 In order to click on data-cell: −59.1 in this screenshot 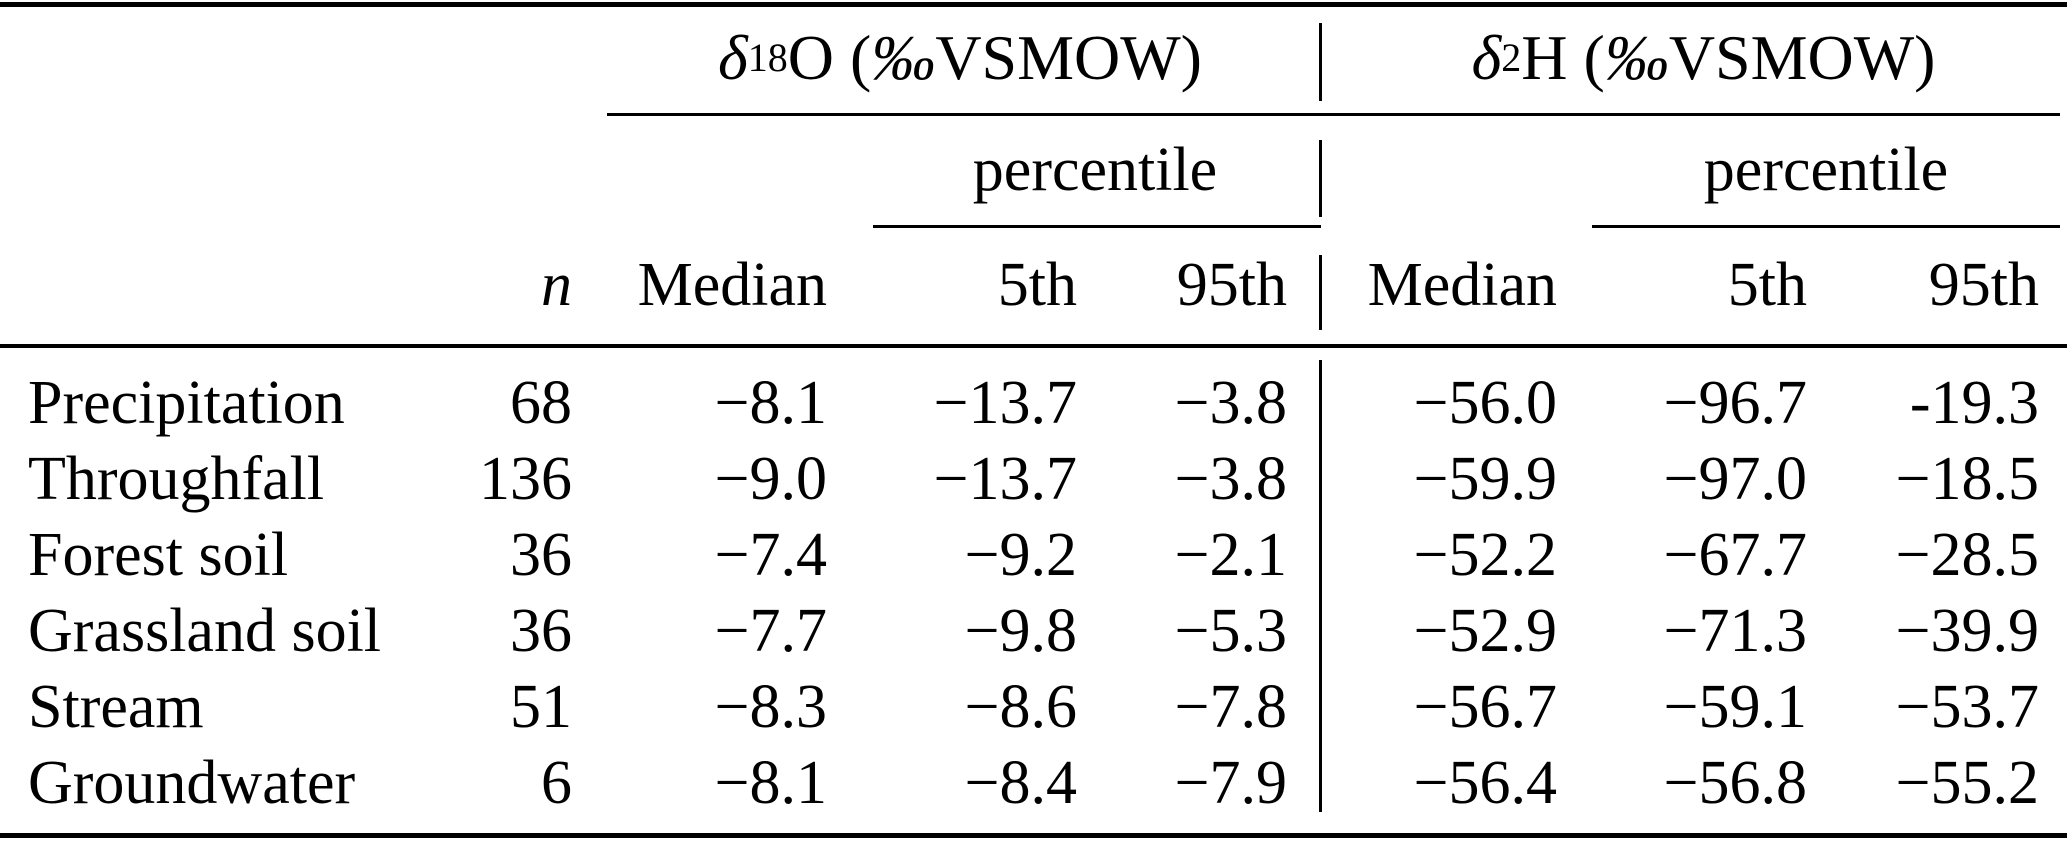, I will do `click(1735, 707)`.